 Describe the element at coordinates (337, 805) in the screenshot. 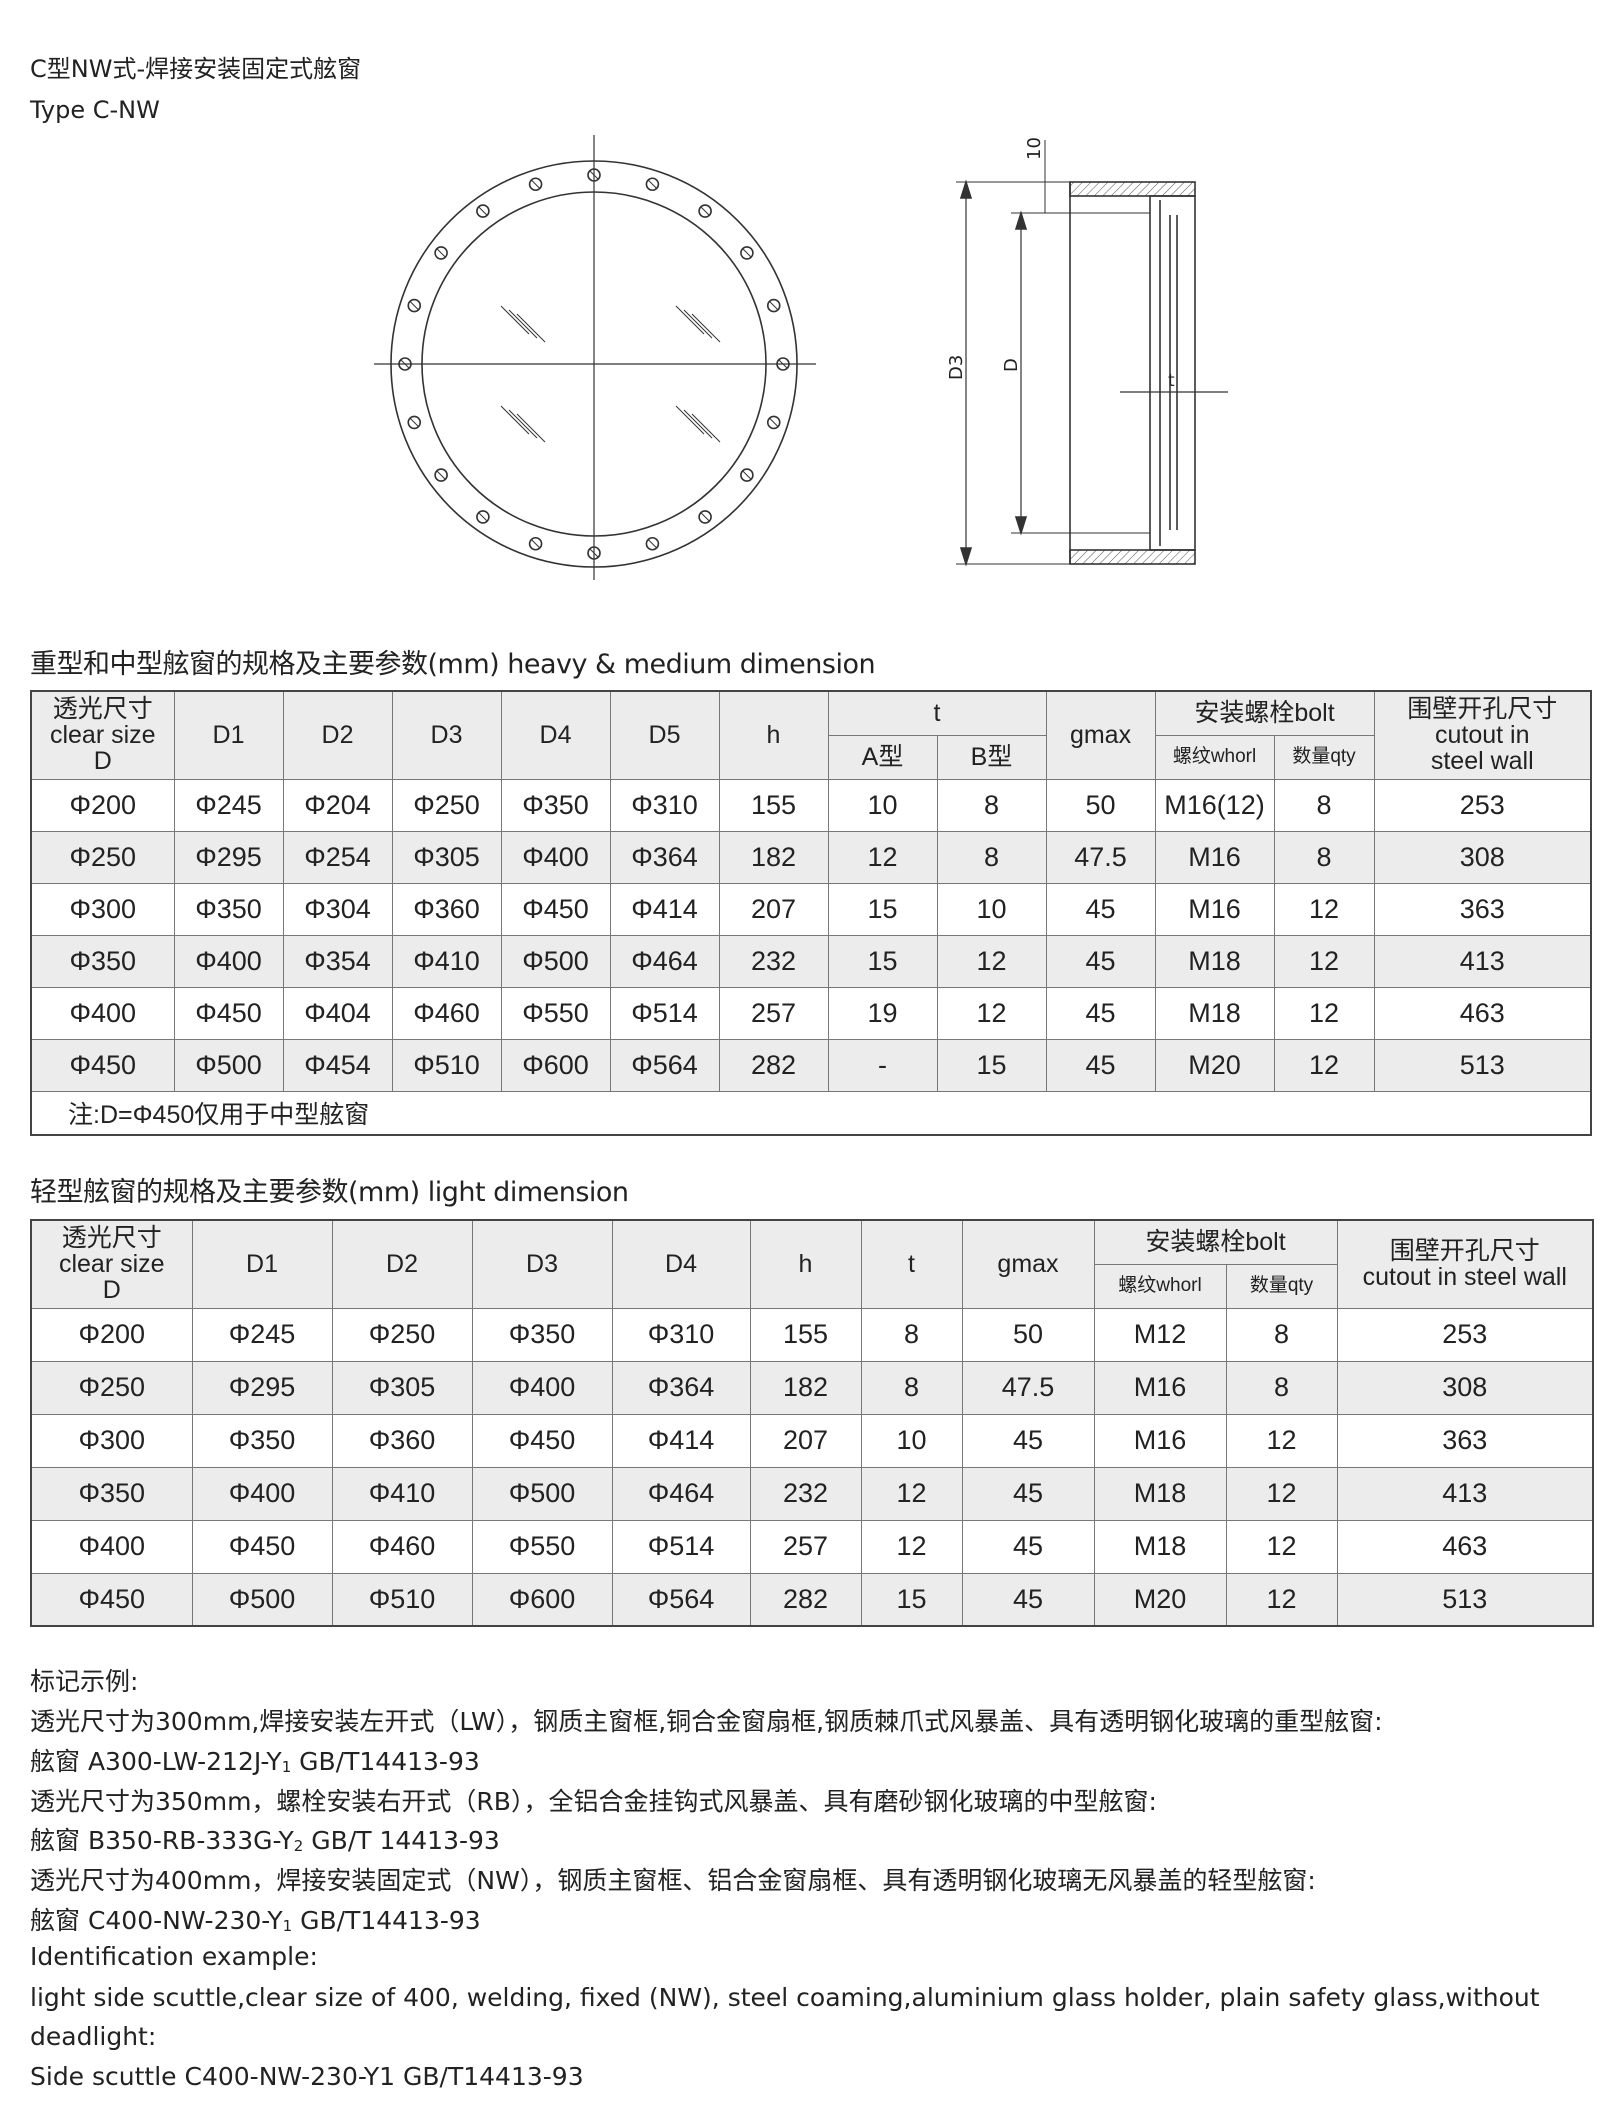

I see `table-cell: Φ204` at that location.